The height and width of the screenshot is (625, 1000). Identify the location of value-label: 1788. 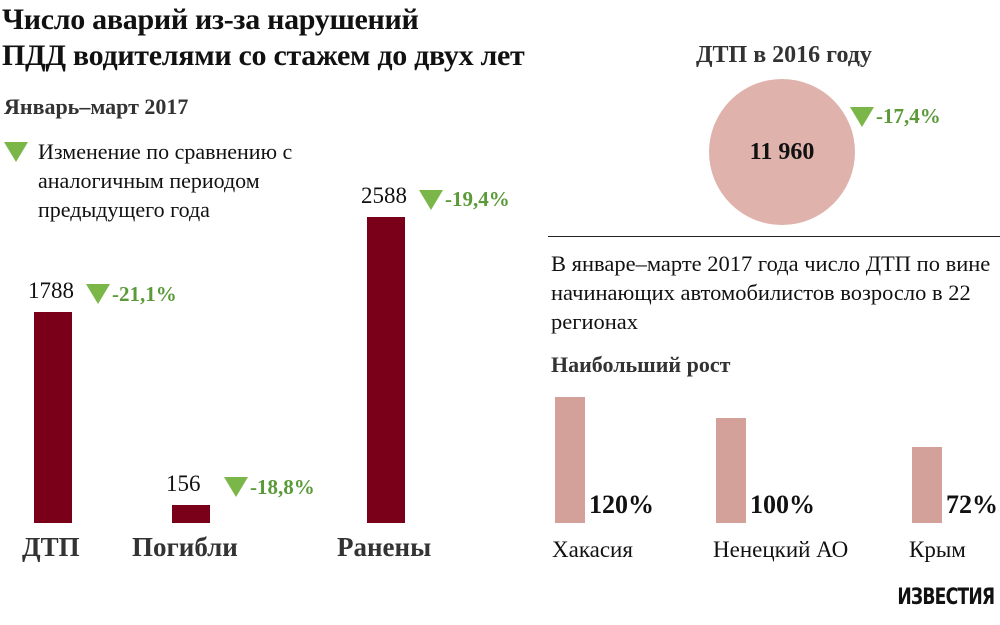
(51, 290).